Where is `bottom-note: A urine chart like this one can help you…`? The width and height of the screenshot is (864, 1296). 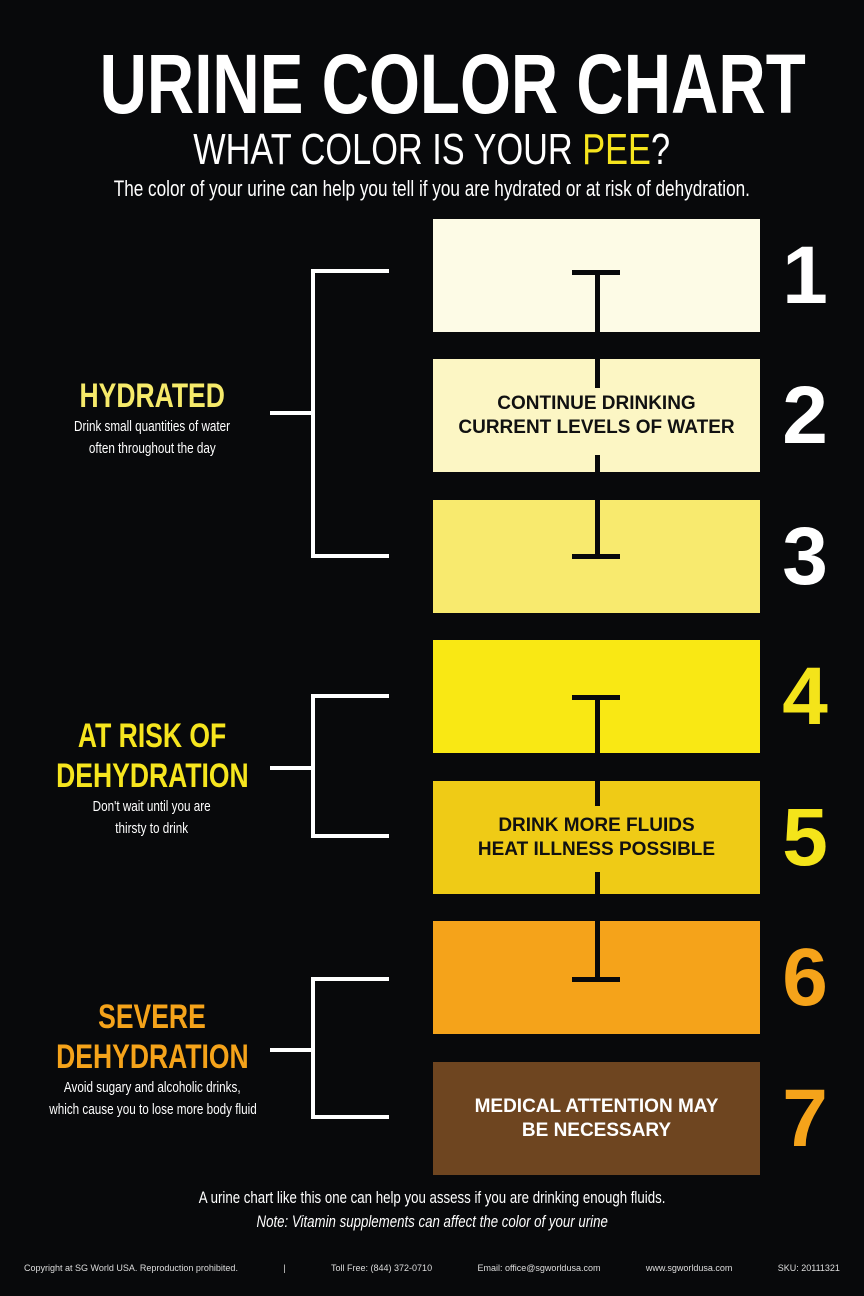
bottom-note: A urine chart like this one can help you… is located at coordinates (432, 1197).